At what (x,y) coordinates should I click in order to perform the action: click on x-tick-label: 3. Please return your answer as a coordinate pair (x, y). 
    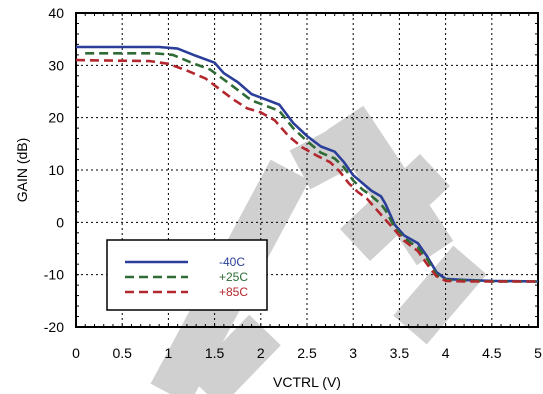
    Looking at the image, I should click on (353, 353).